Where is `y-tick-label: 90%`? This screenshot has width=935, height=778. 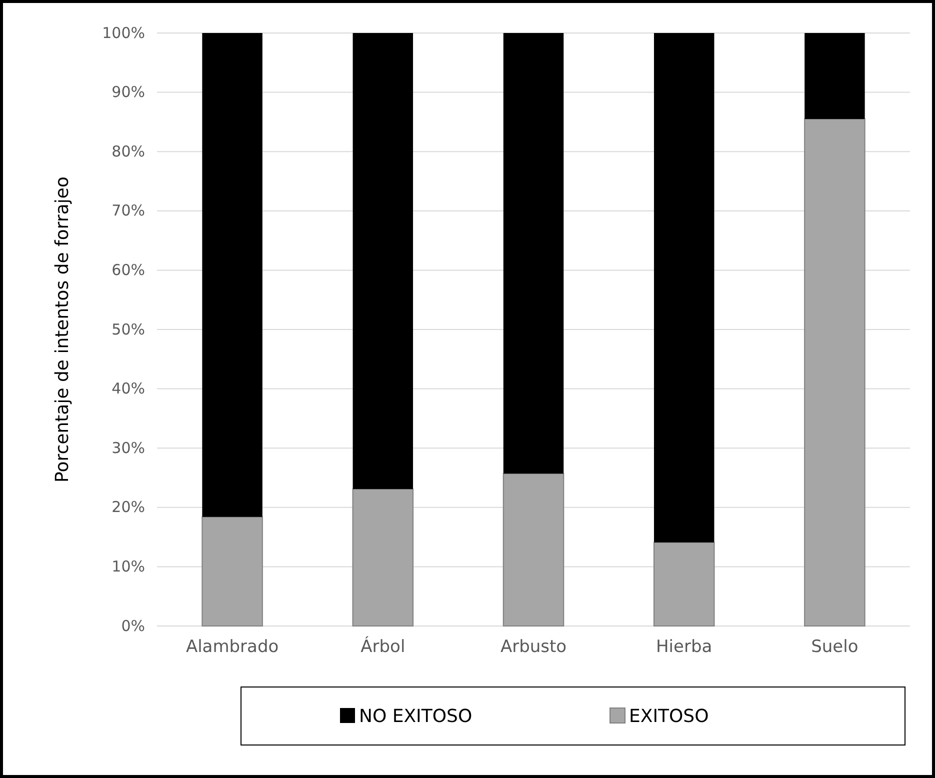
y-tick-label: 90% is located at coordinates (128, 92).